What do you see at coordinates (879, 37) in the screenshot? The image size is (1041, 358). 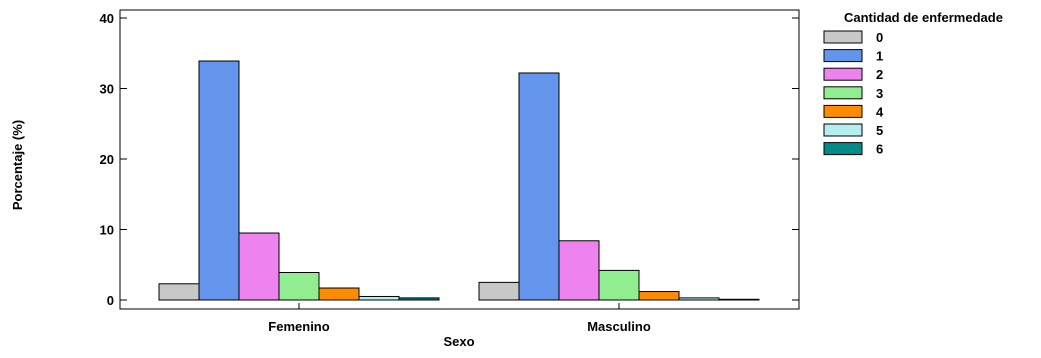 I see `legend-label: 0` at bounding box center [879, 37].